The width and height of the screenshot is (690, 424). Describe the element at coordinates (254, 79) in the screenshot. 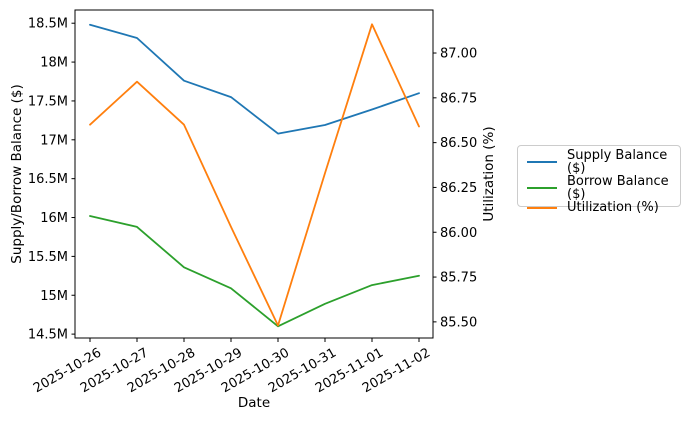

I see `supply-balance-line` at that location.